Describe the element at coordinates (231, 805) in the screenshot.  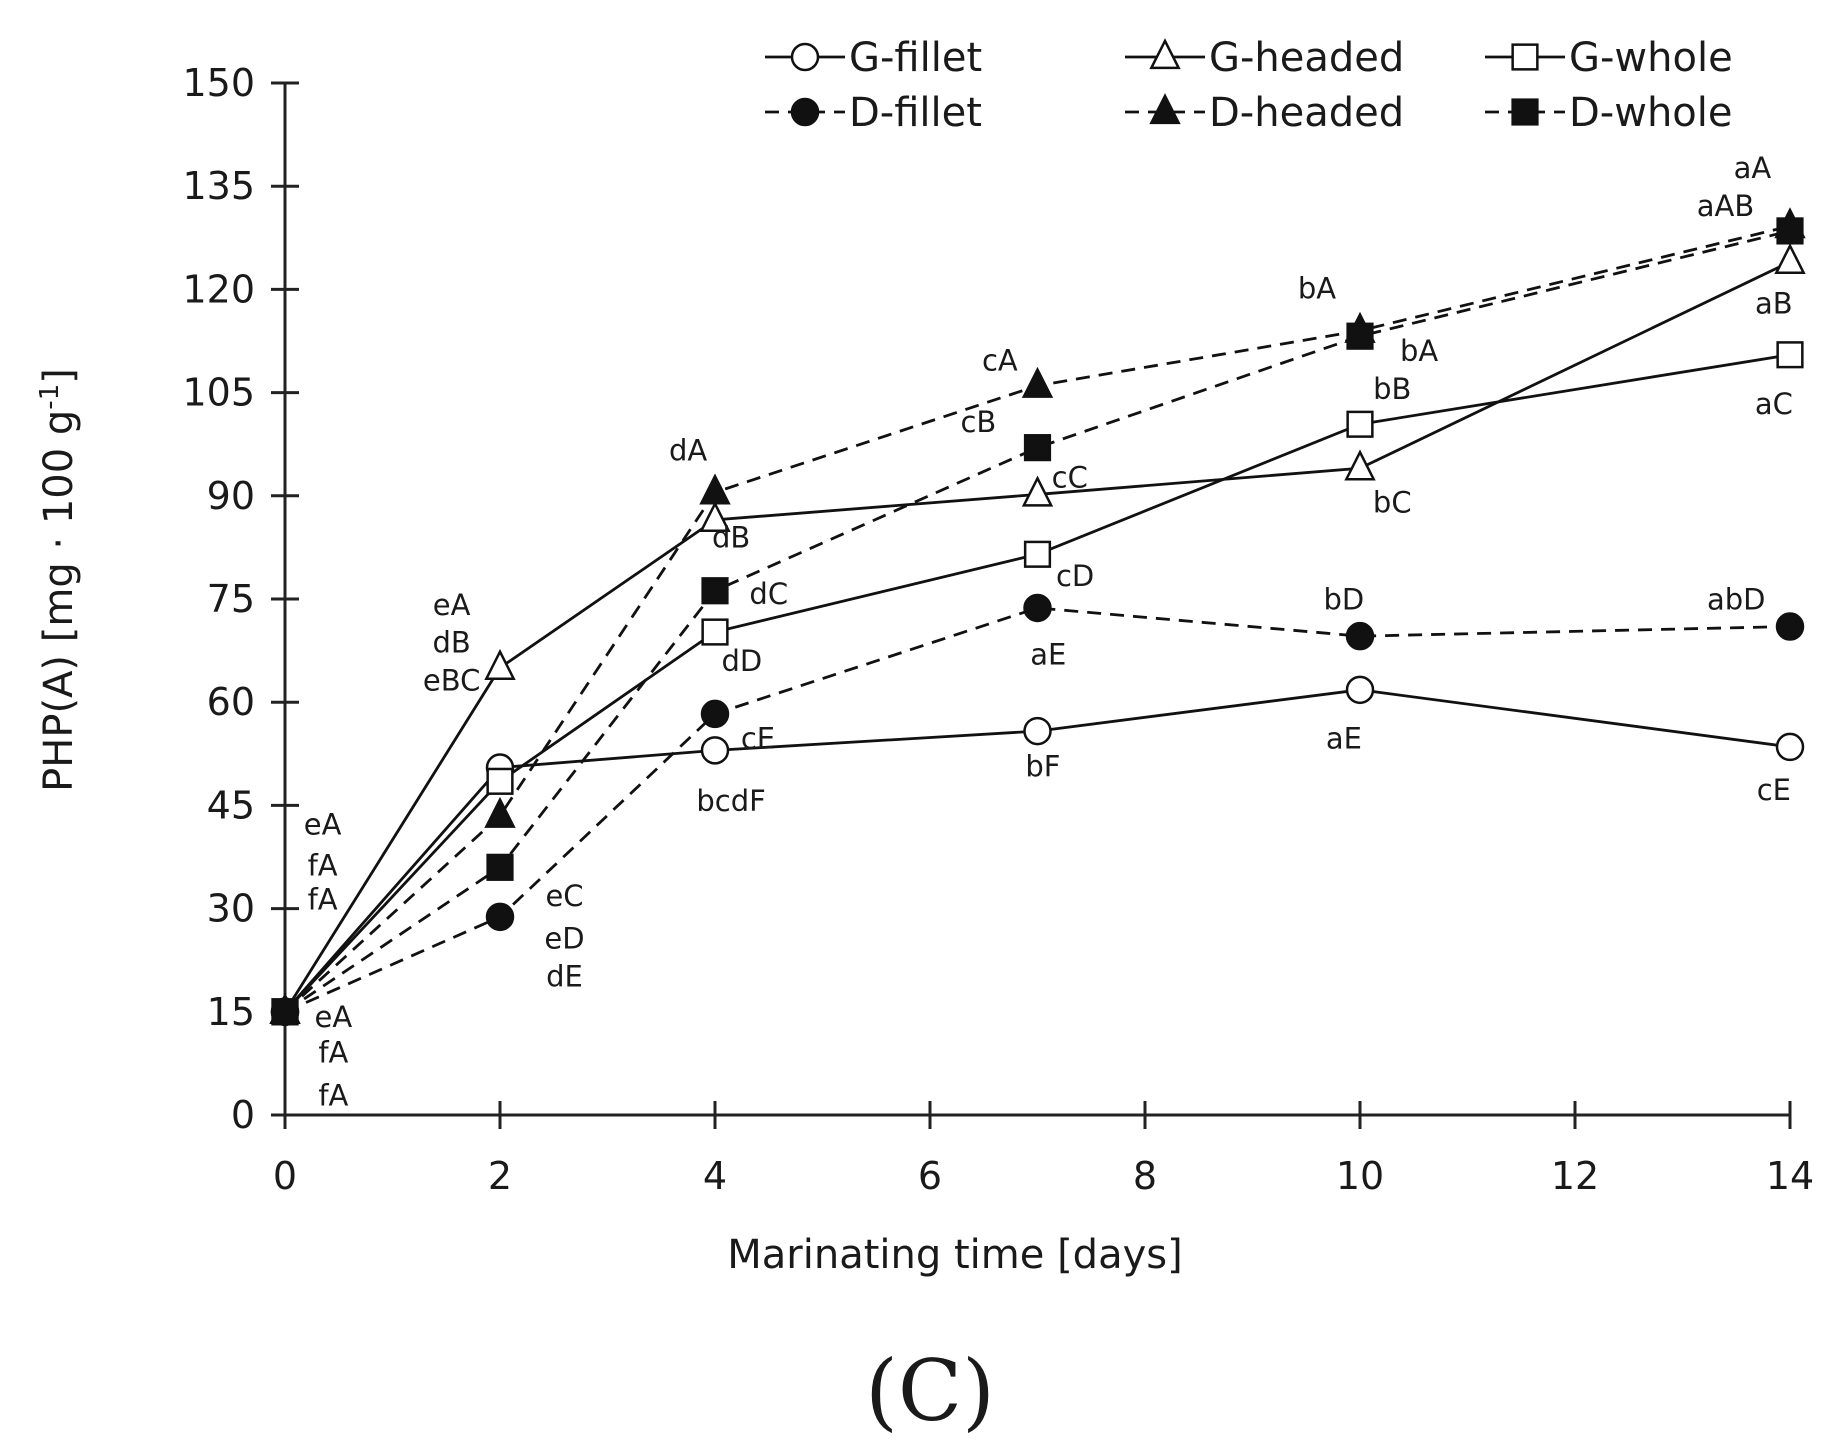
I see `y-tick-label: 45` at that location.